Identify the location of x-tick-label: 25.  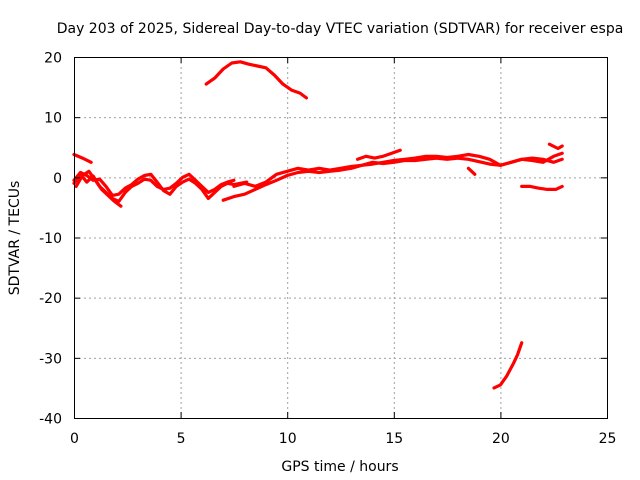
(608, 439).